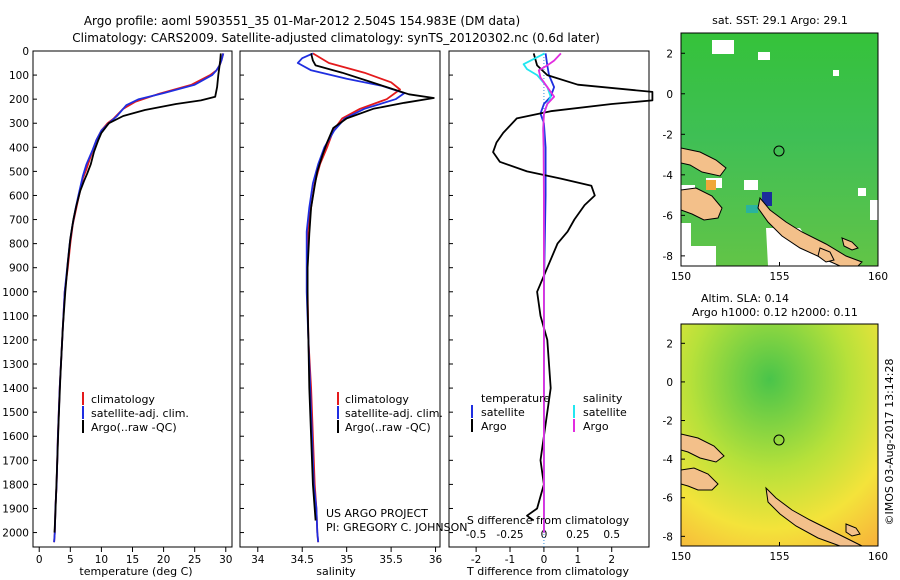  What do you see at coordinates (767, 199) in the screenshot?
I see `sst-cold-patch` at bounding box center [767, 199].